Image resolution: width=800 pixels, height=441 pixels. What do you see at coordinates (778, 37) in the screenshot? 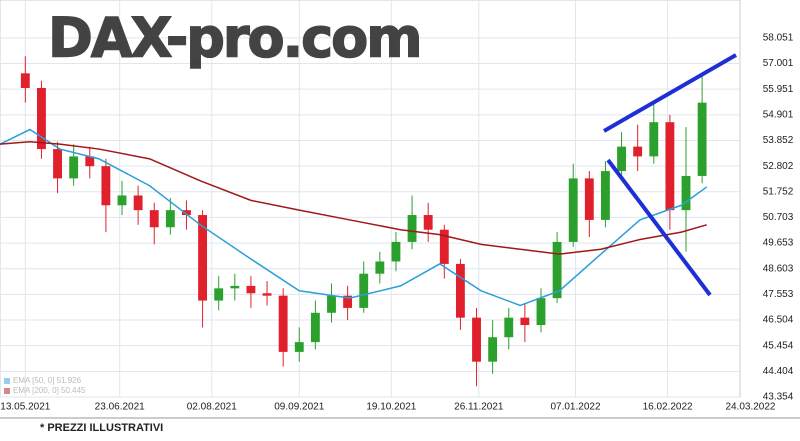
I see `y-tick-label: 58.051` at bounding box center [778, 37].